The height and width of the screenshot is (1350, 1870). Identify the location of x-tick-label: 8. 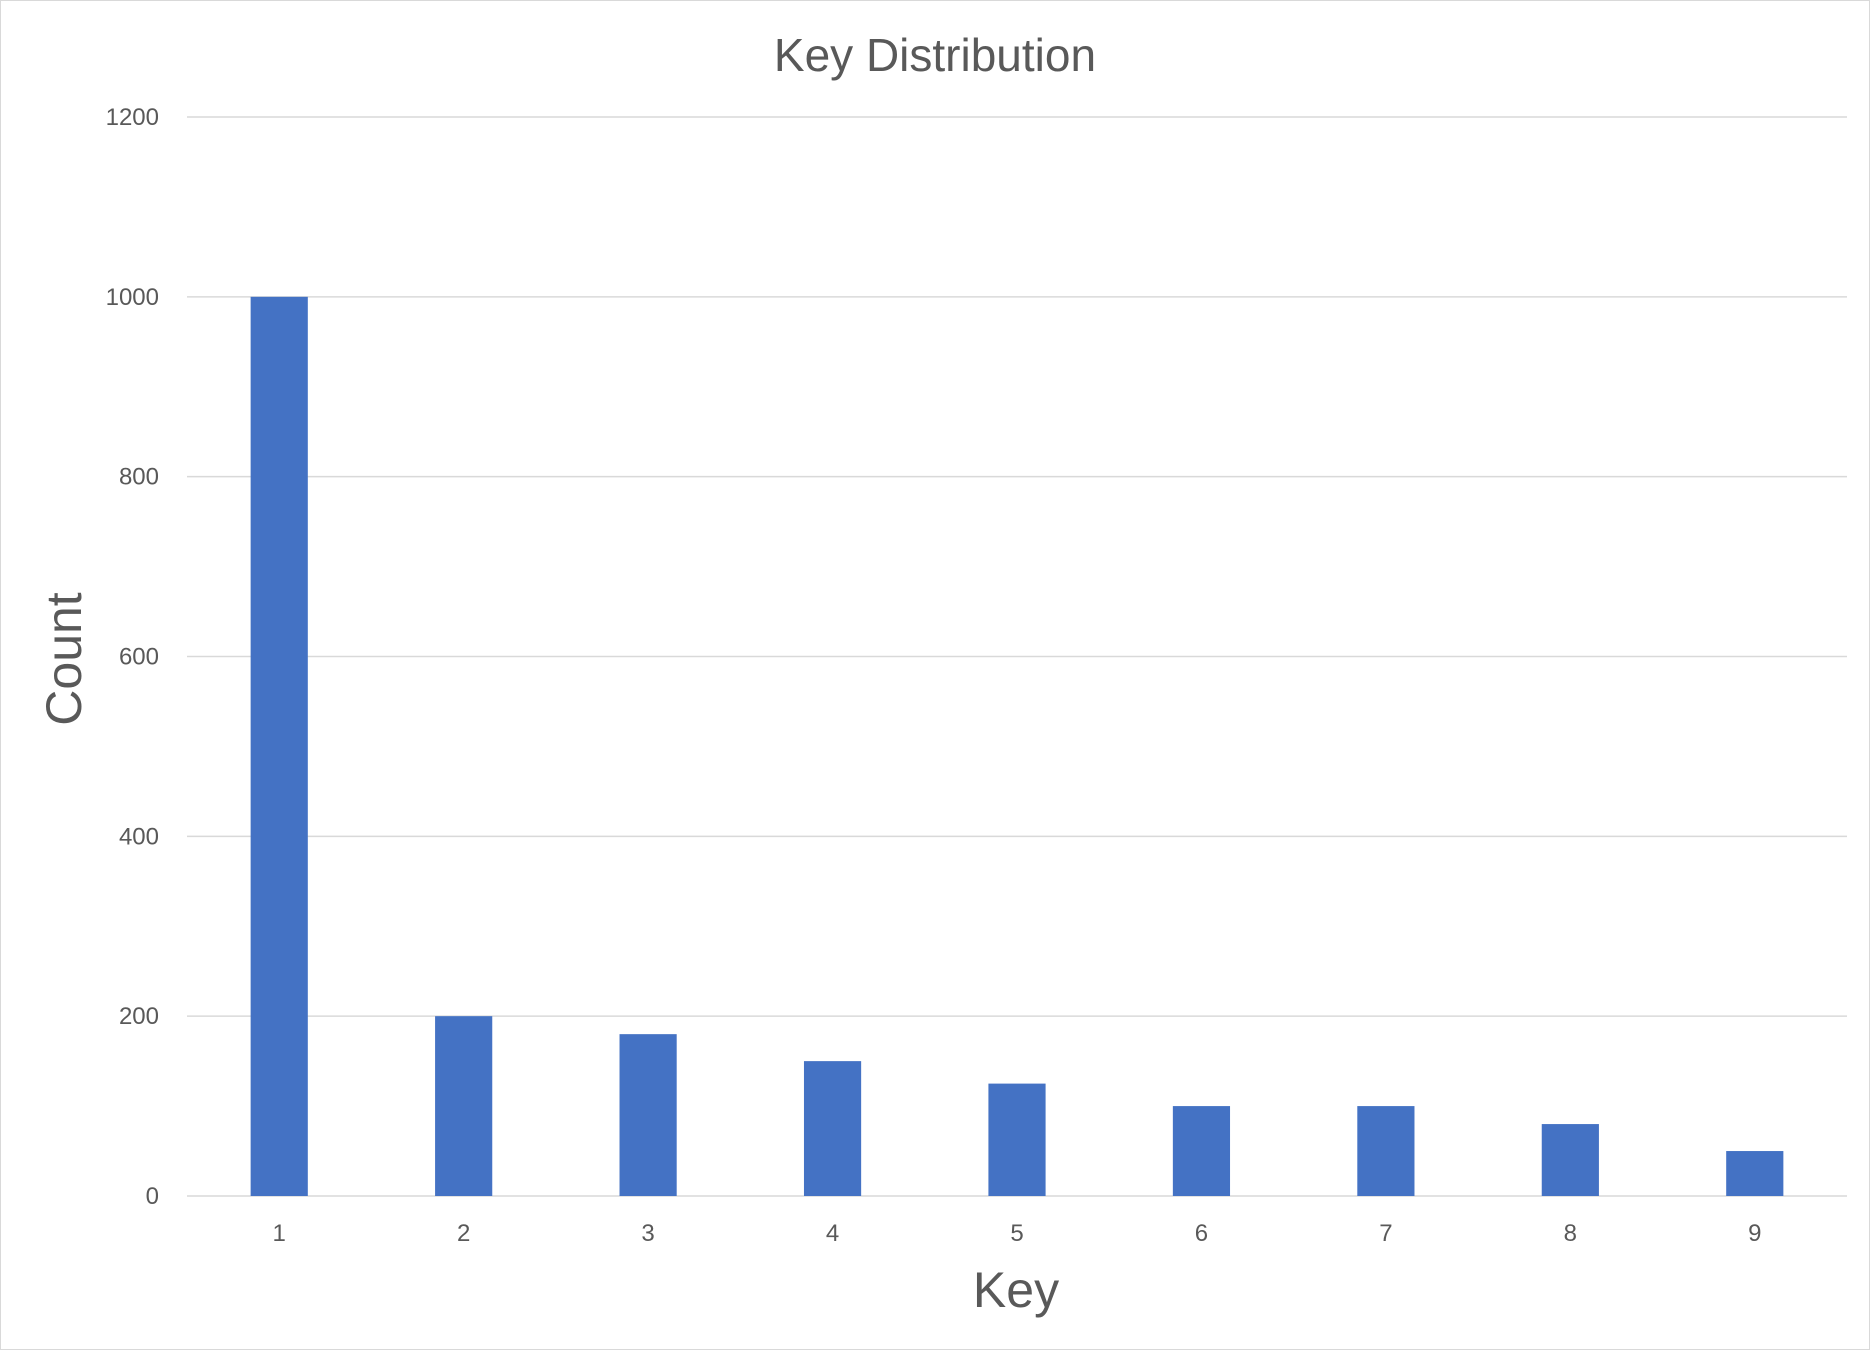
(1570, 1233).